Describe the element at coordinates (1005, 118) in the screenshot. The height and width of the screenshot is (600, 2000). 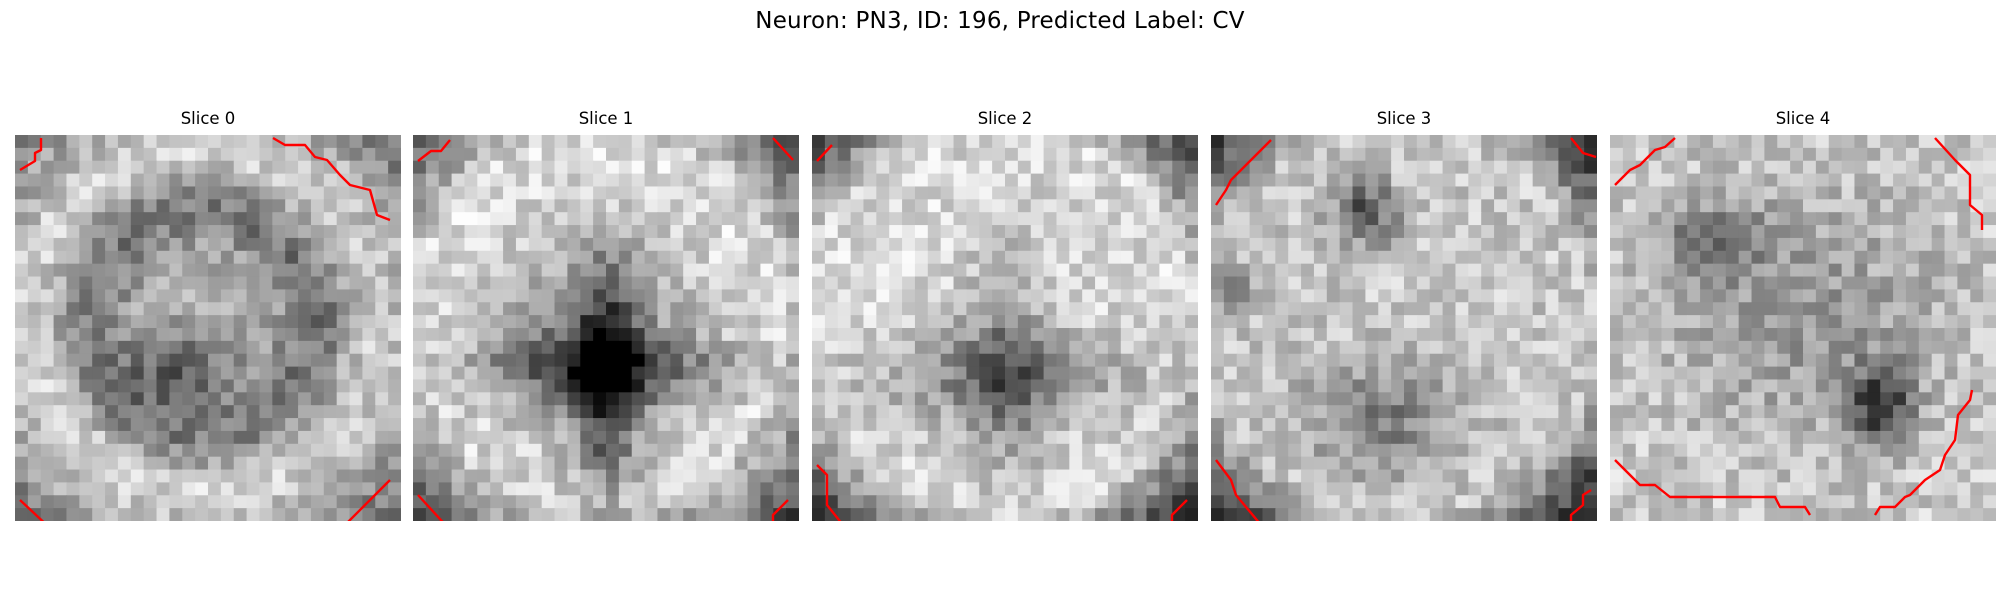
I see `slice-title: Slice 2` at that location.